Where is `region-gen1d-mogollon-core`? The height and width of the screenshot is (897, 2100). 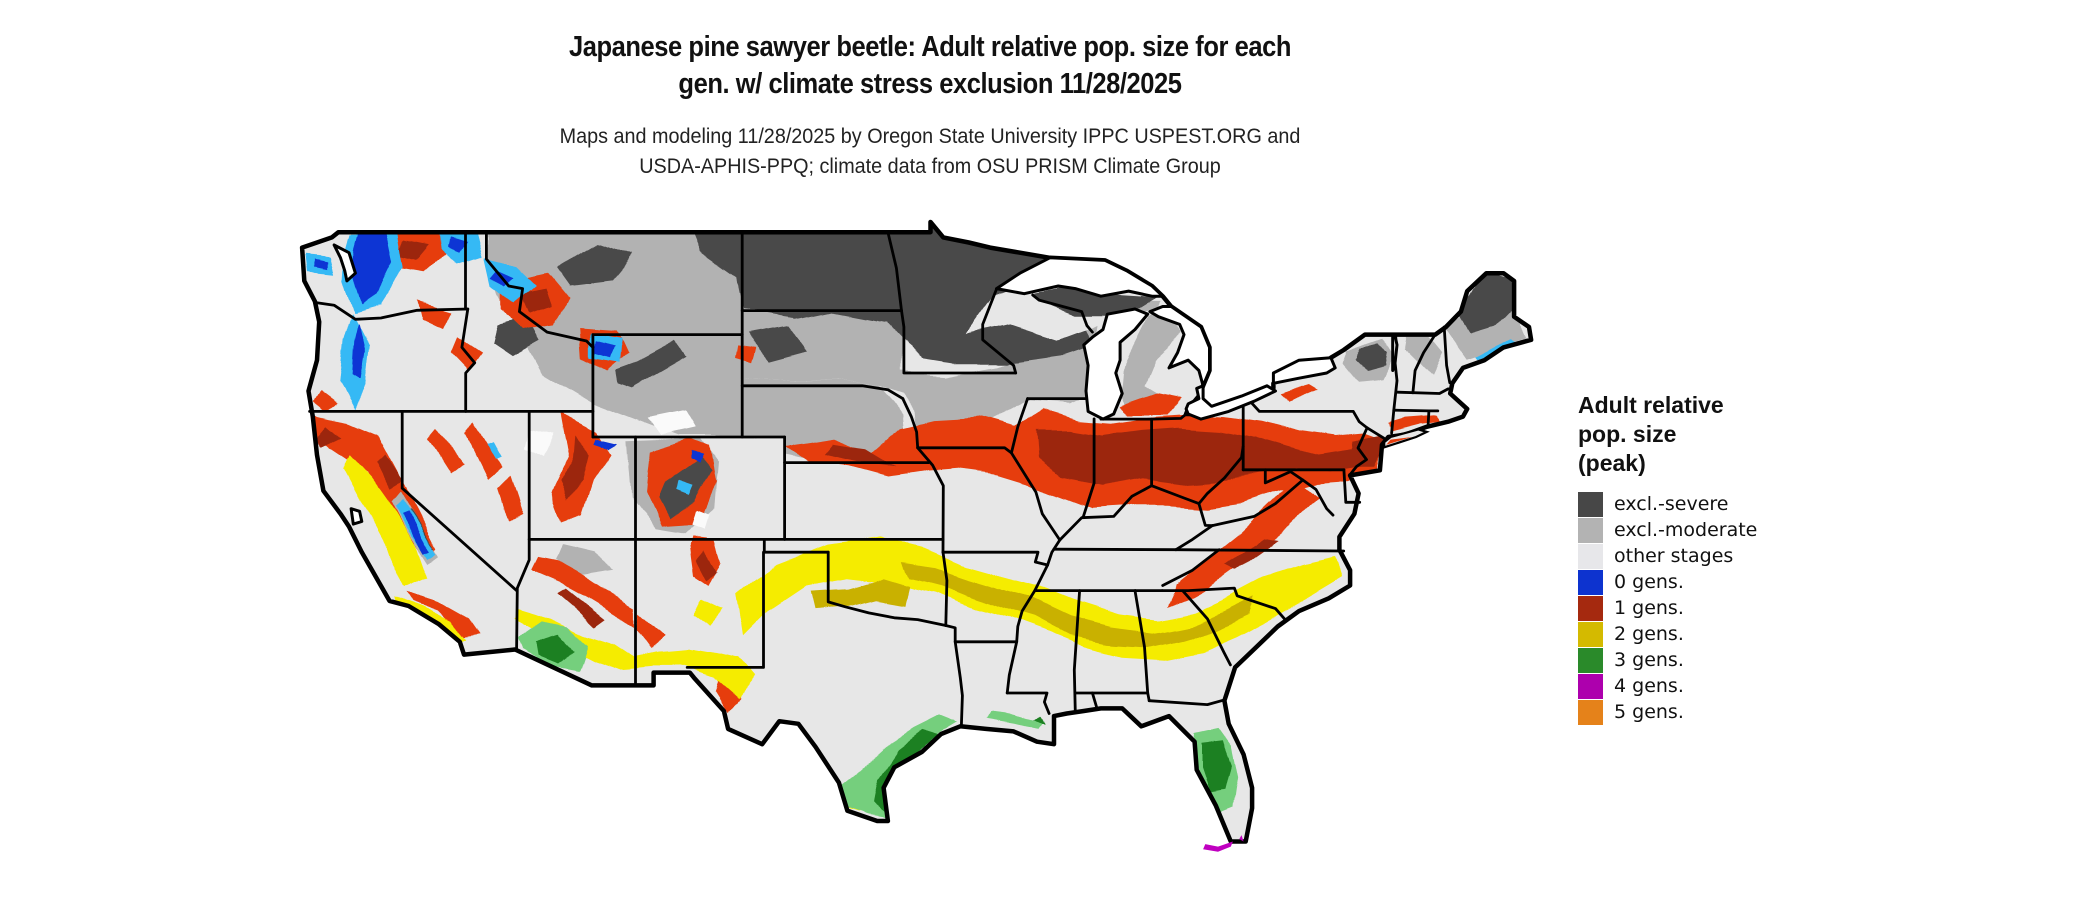 region-gen1d-mogollon-core is located at coordinates (581, 607).